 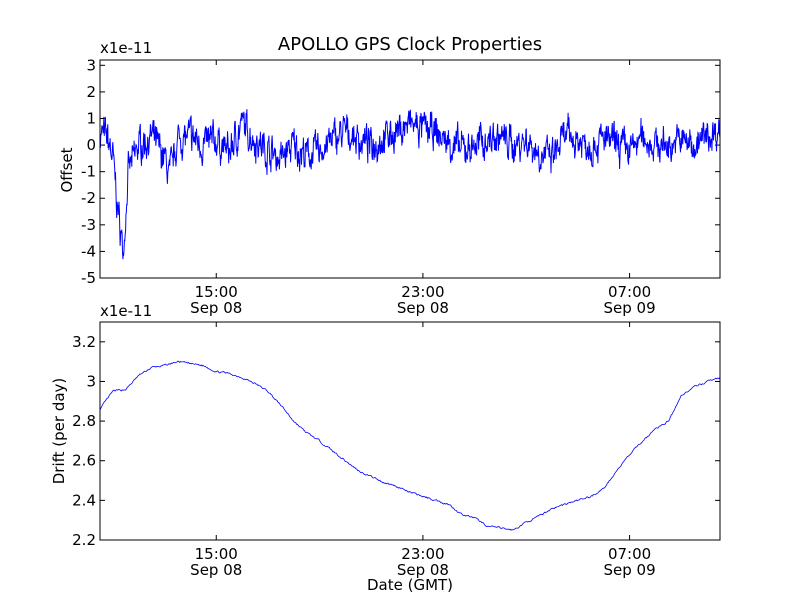 What do you see at coordinates (91, 381) in the screenshot?
I see `drift-ytick-label: 3` at bounding box center [91, 381].